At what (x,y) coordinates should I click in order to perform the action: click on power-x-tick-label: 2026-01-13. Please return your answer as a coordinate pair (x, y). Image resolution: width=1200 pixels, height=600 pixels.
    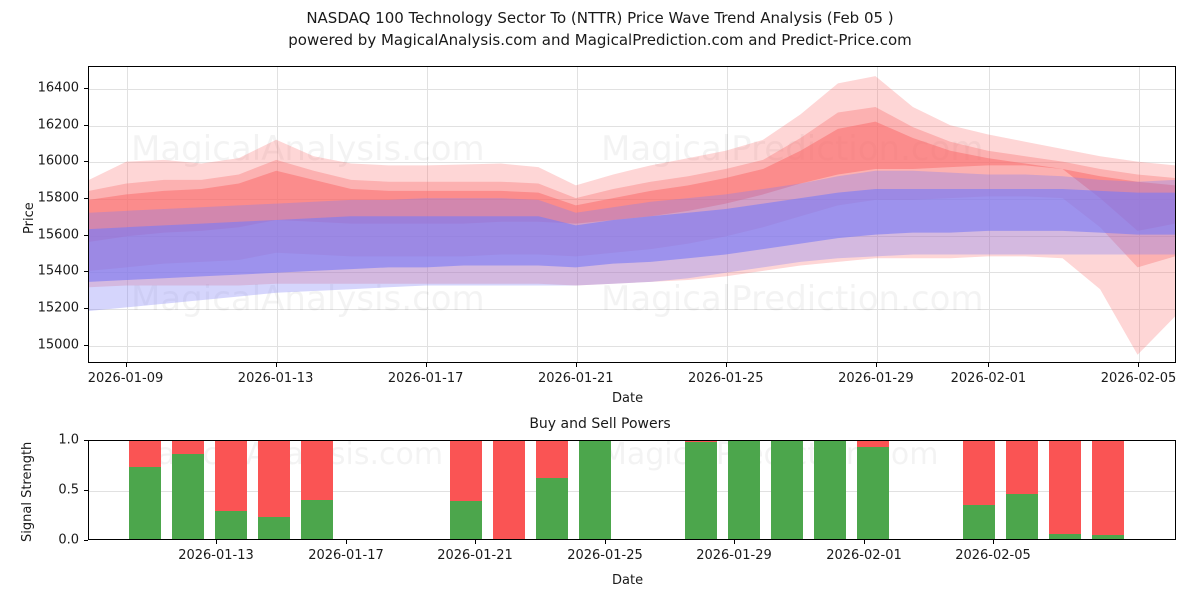
    Looking at the image, I should click on (216, 555).